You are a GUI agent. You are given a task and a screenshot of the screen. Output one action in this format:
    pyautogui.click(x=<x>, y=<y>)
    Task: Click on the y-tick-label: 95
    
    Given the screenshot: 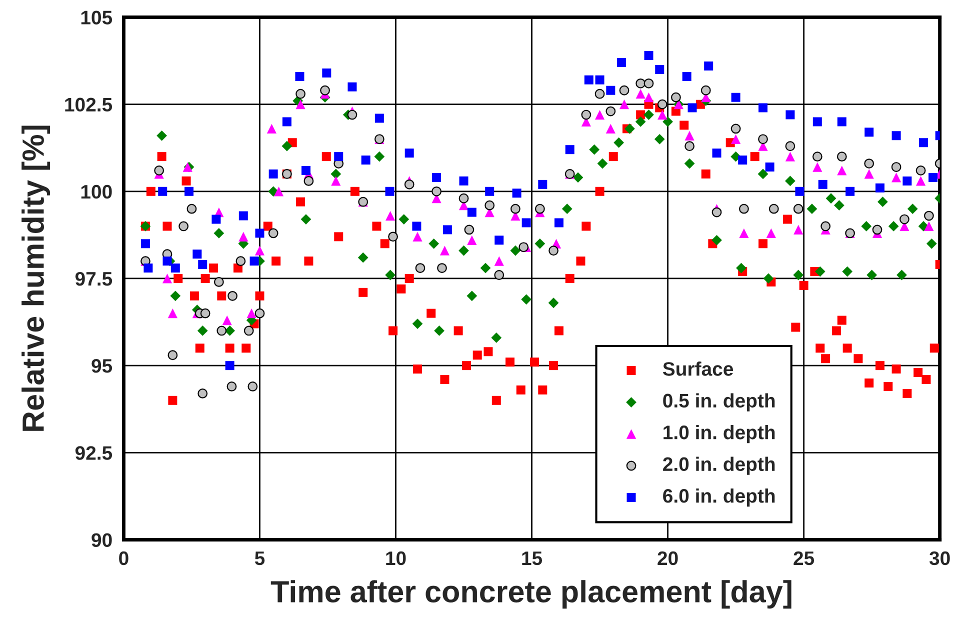 What is the action you would take?
    pyautogui.click(x=102, y=366)
    